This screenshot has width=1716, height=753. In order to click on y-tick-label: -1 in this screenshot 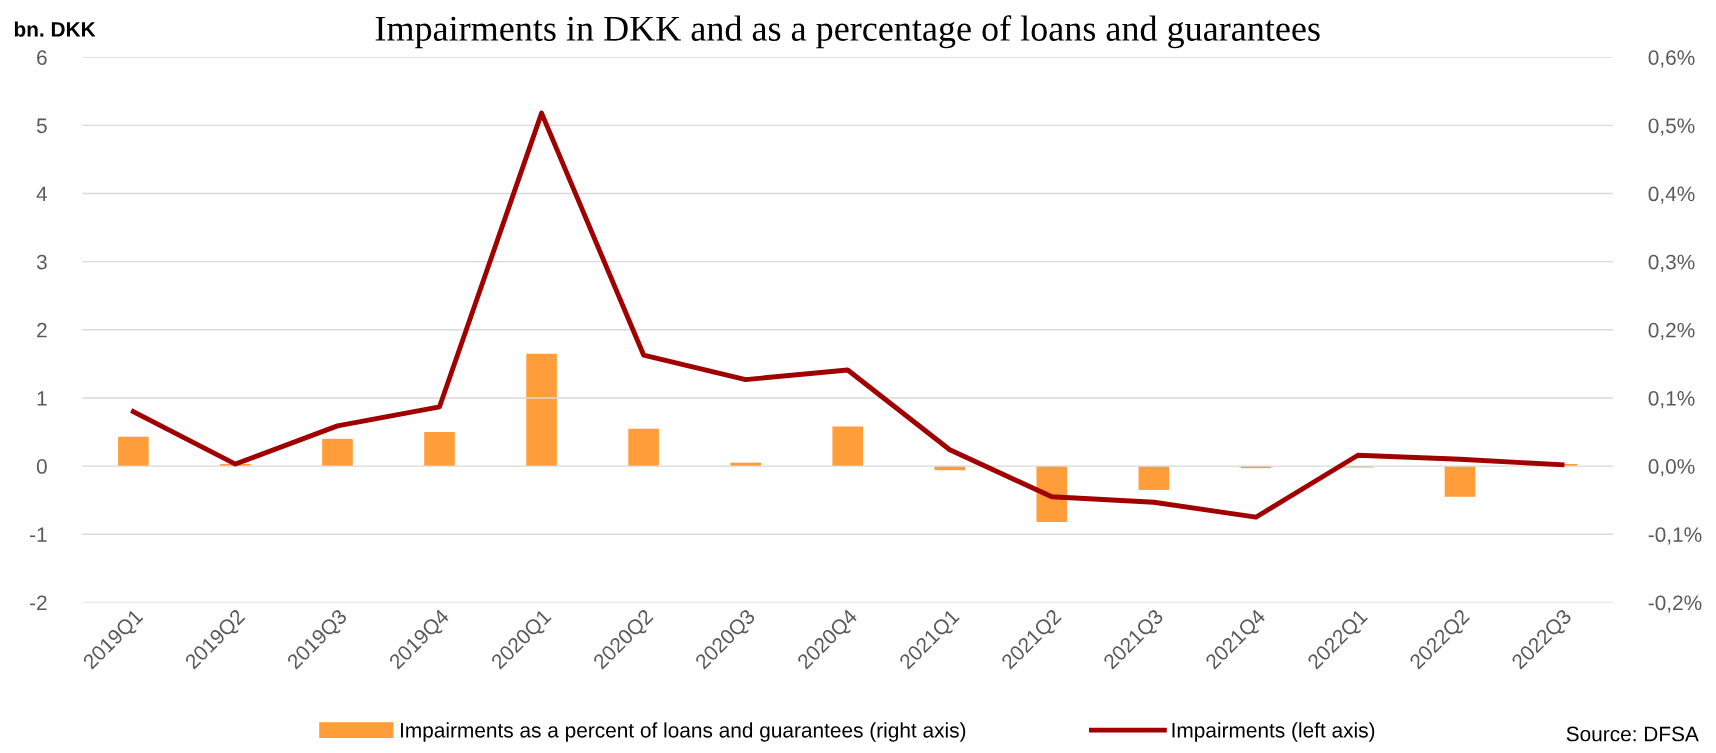, I will do `click(38, 534)`.